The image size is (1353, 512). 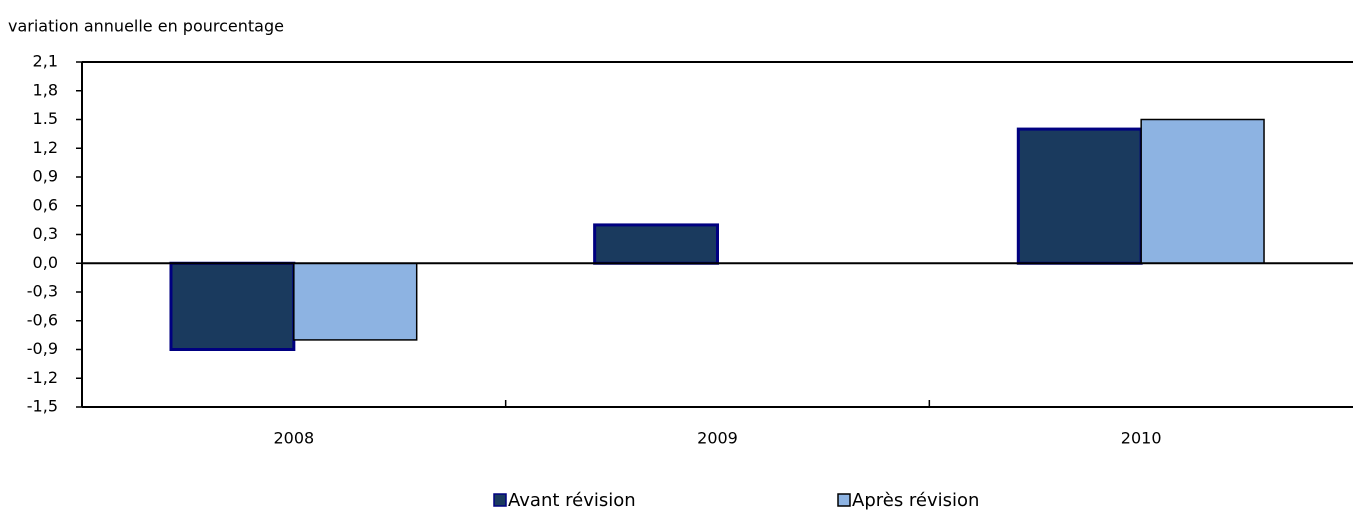 I want to click on x-tick-label: 2010, so click(x=1141, y=438).